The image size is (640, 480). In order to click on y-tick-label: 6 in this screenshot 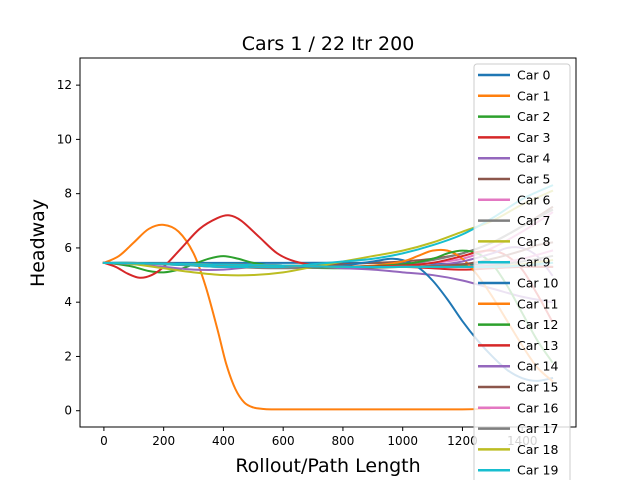, I will do `click(68, 248)`.